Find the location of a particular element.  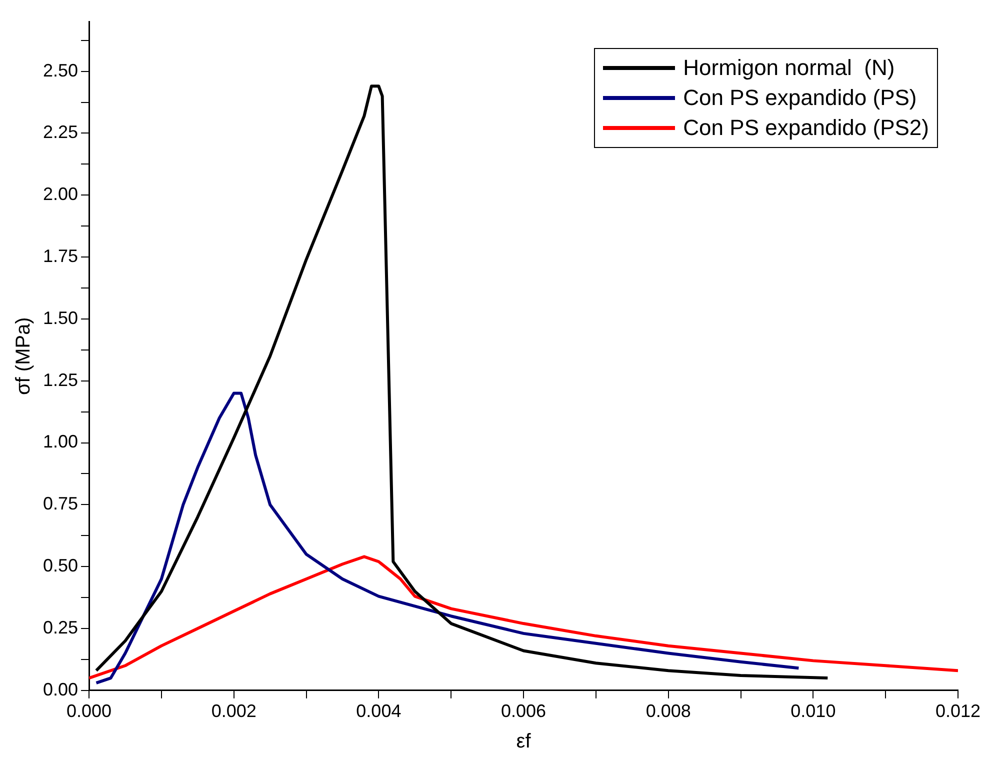

y-tick-label: 1.25 is located at coordinates (60, 380).